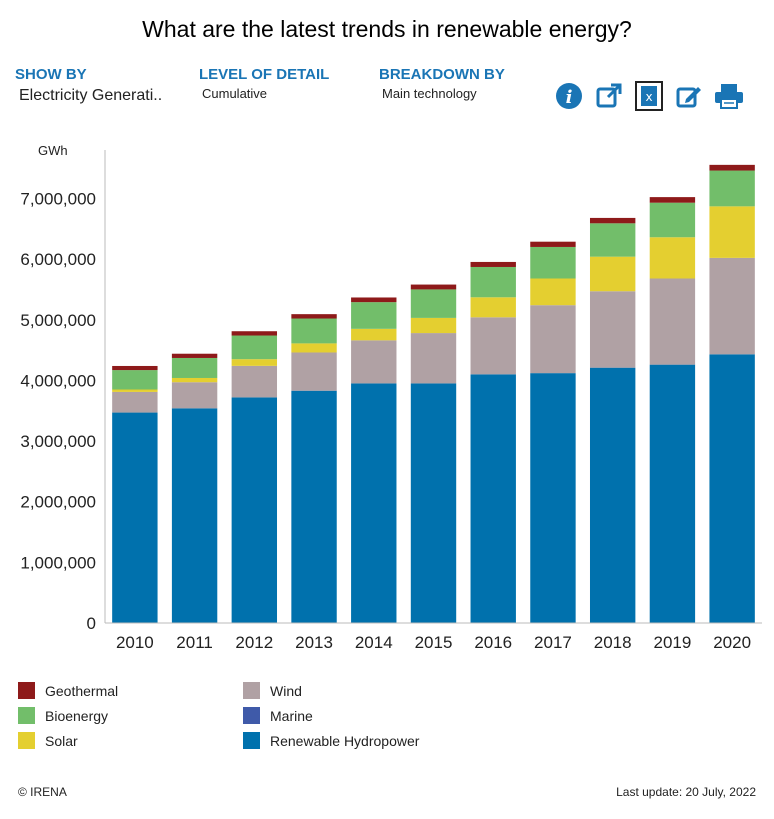  I want to click on bar-wind-2017, so click(553, 339).